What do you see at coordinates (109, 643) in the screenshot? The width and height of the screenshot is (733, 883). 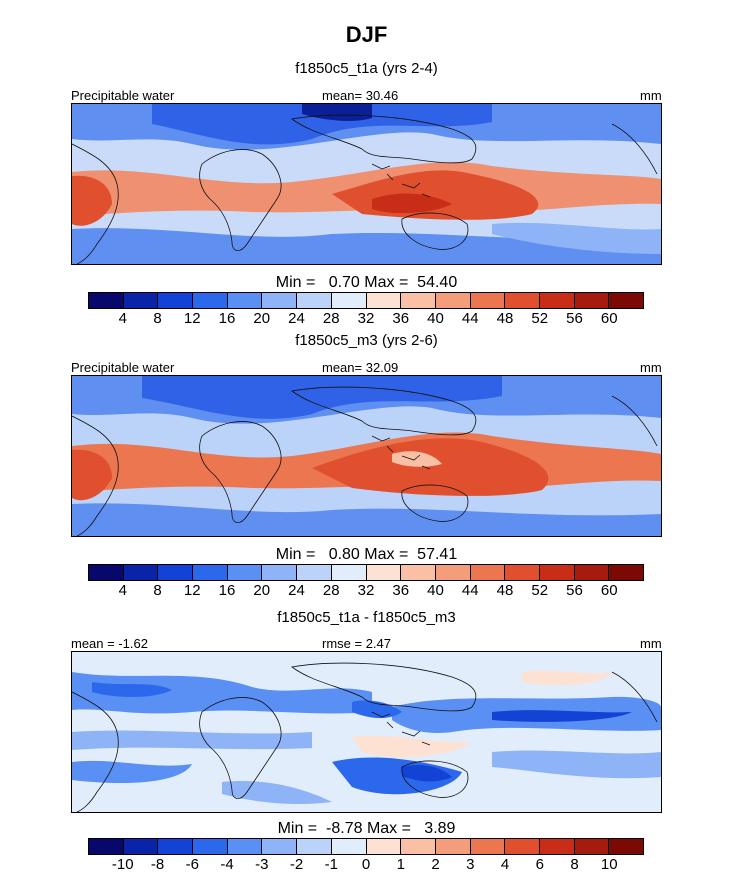 I see `panel-3-mean-label: mean = -1.62` at bounding box center [109, 643].